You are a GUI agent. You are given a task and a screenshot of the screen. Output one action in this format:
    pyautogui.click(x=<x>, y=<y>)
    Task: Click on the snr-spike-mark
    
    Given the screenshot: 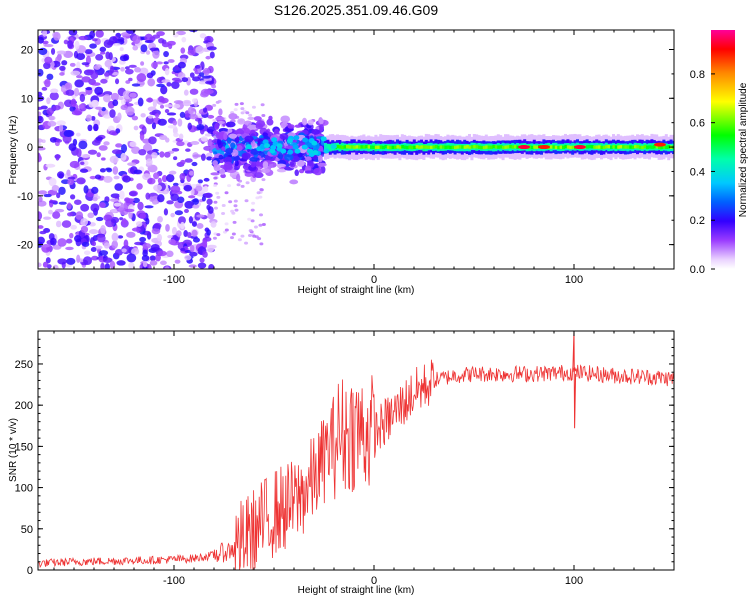 What is the action you would take?
    pyautogui.click(x=574, y=380)
    